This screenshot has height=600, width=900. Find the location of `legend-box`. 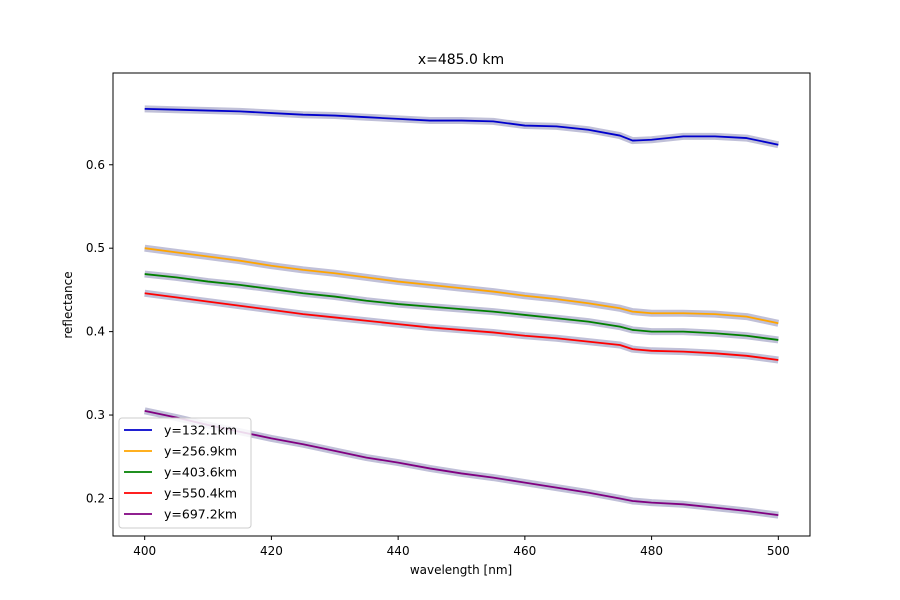

legend-box is located at coordinates (185, 473).